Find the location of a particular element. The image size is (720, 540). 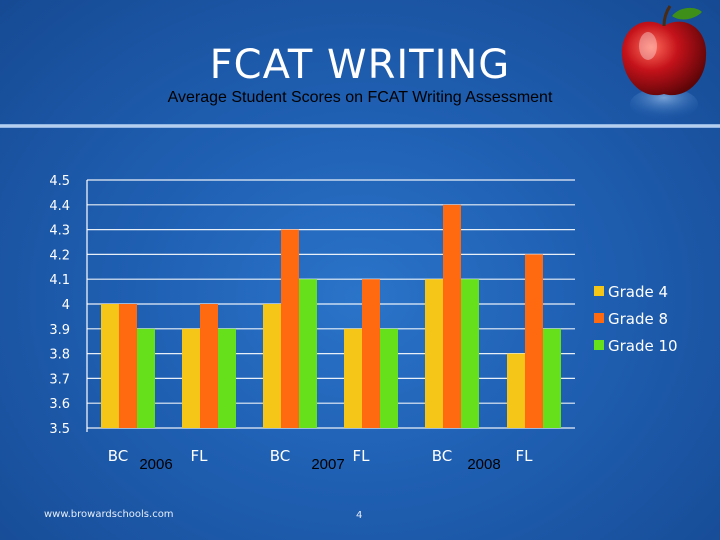

year-label-2006: 2006 is located at coordinates (156, 464).